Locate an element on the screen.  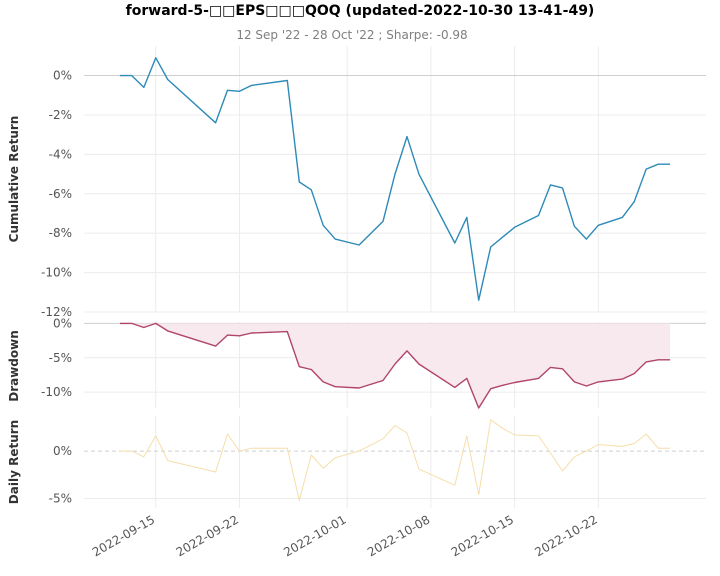
series-daily is located at coordinates (395, 460).